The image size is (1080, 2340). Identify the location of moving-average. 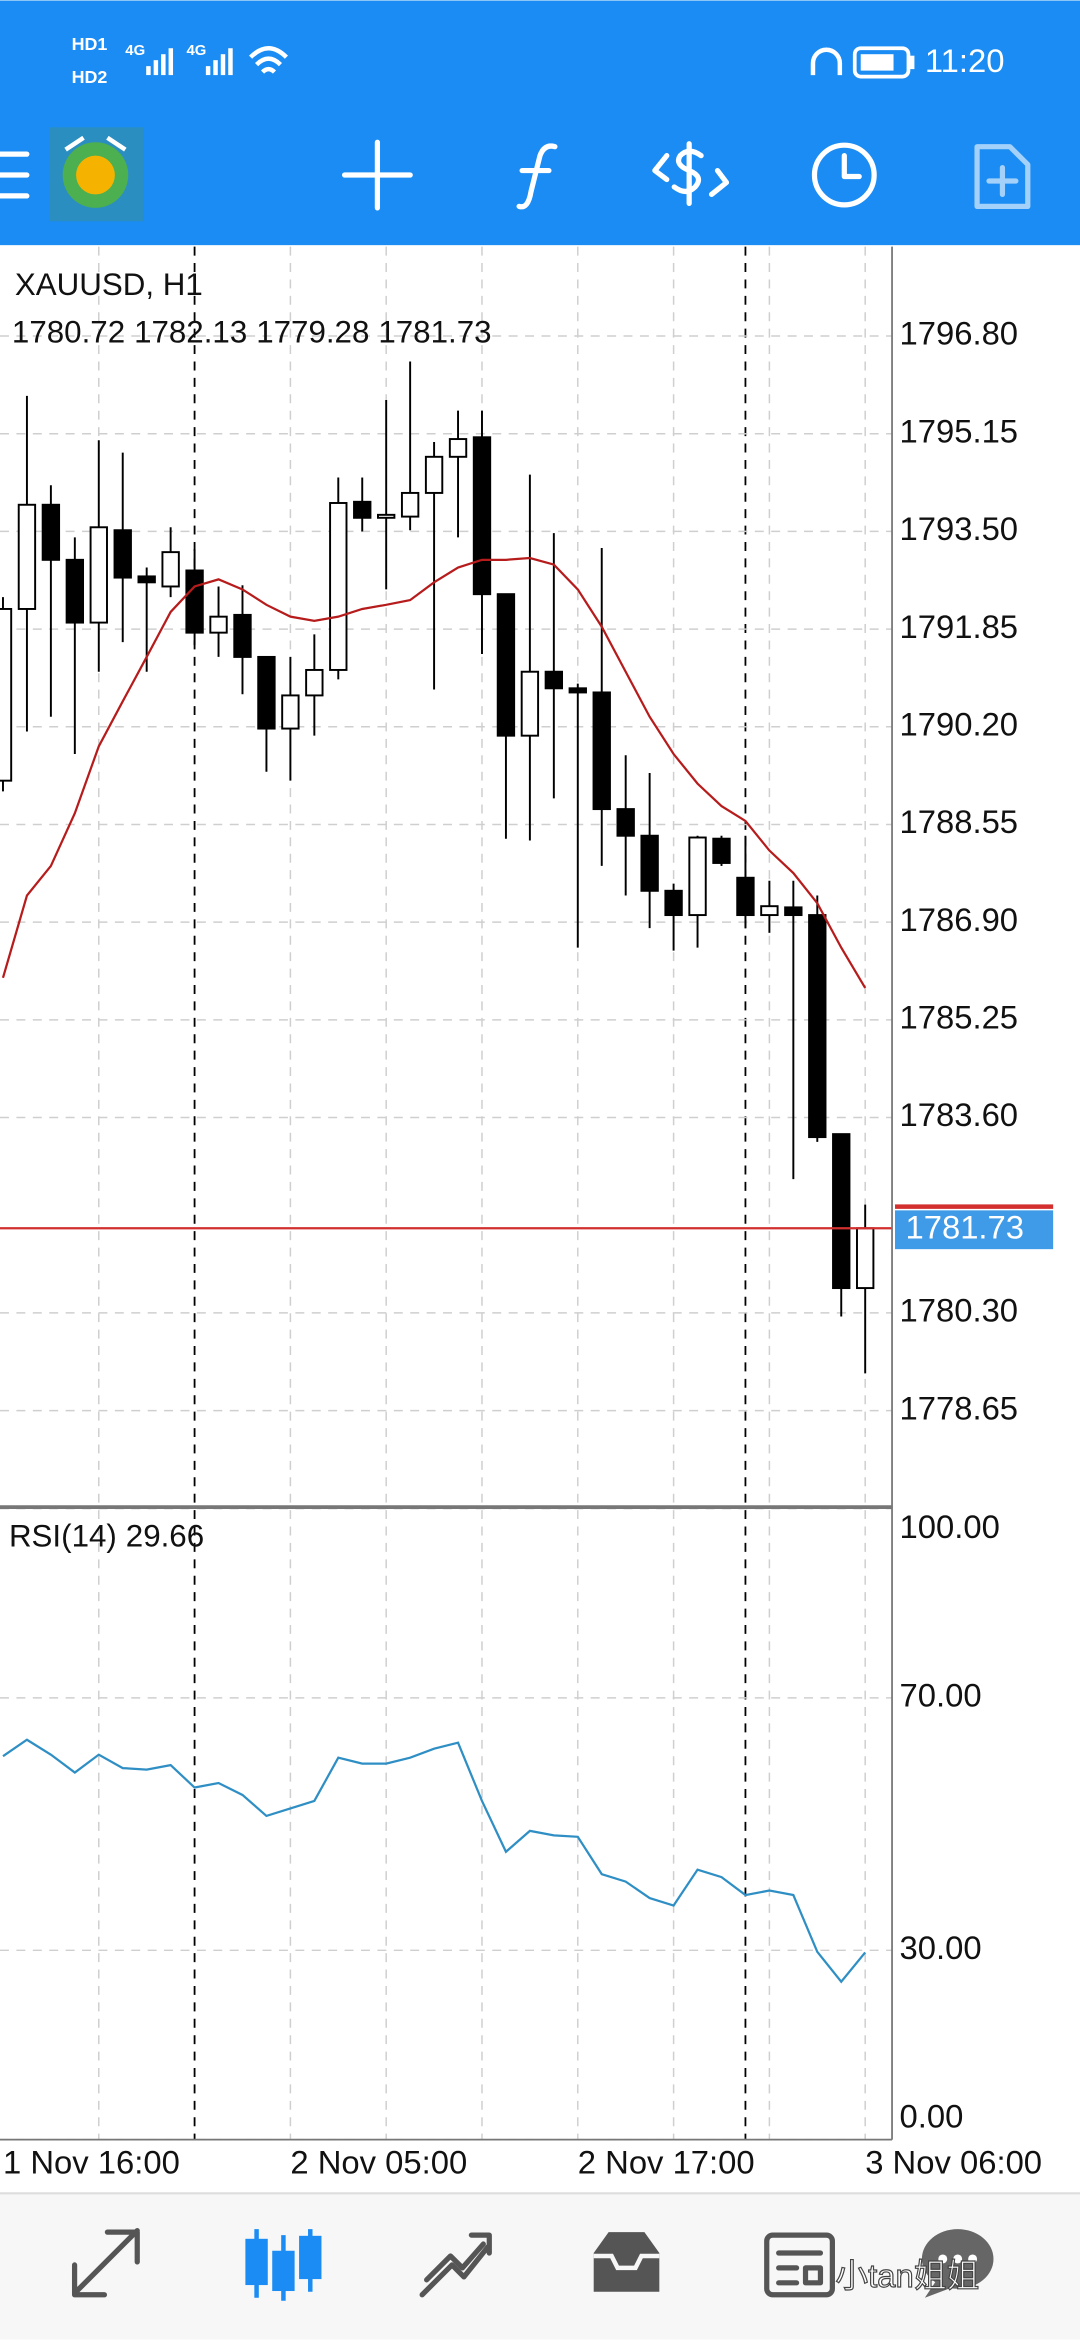
(434, 772).